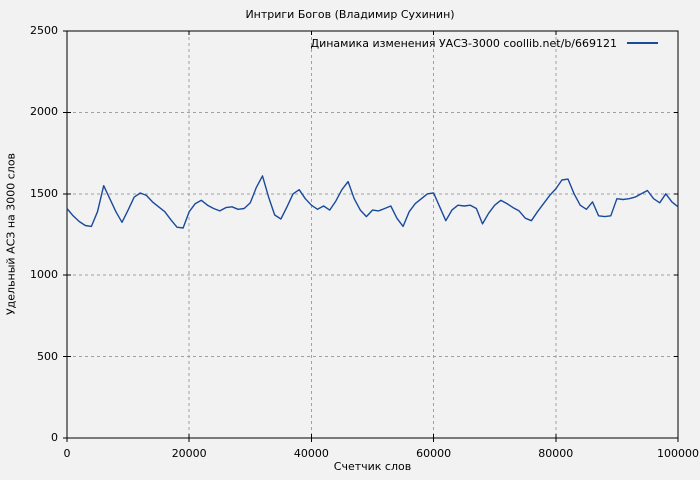 The height and width of the screenshot is (480, 700). Describe the element at coordinates (350, 14) in the screenshot. I see `chart-title: Интриги Богов (Владимир Сухинин)` at that location.